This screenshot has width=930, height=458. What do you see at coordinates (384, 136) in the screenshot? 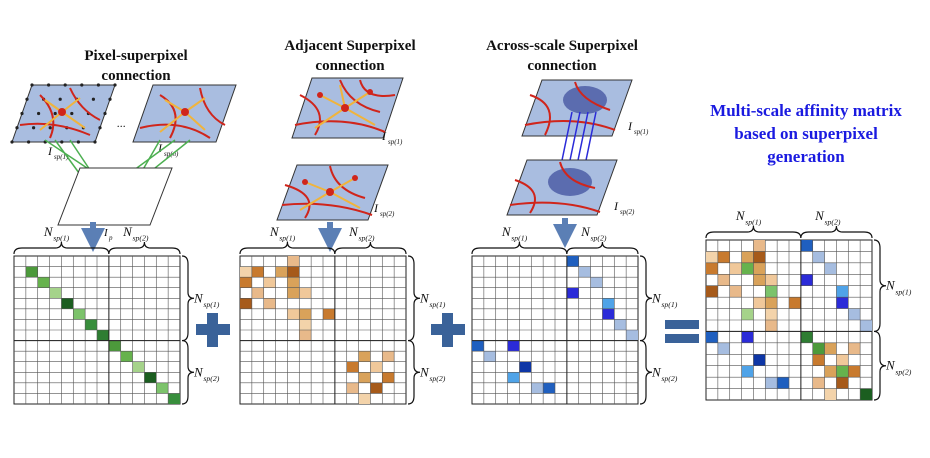
I see `adj-isp1-label: I` at bounding box center [384, 136].